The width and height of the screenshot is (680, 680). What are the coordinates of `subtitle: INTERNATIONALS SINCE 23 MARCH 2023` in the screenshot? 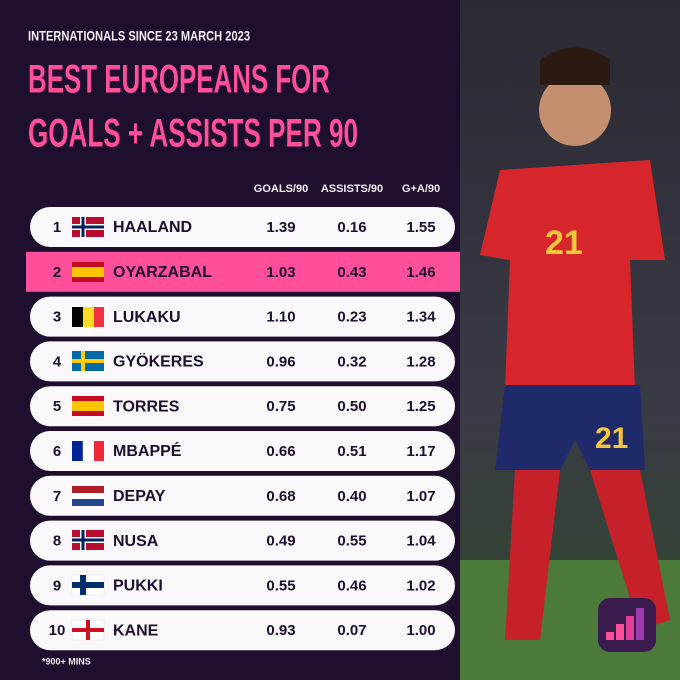 It's located at (139, 36).